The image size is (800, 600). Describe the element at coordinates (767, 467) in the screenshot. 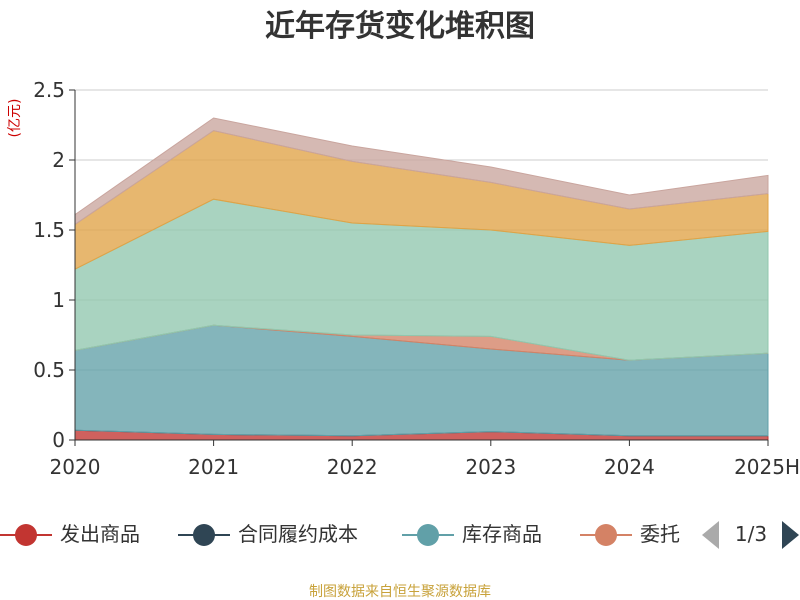

I see `x-tick-label: 2025H` at that location.